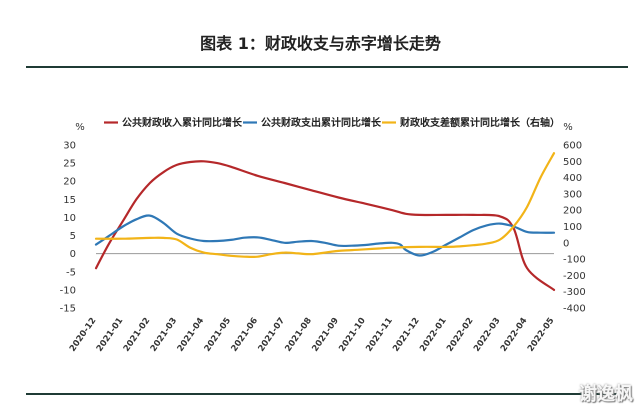  I want to click on legend-label-3: 财政收支差额累计同比增长（右轴）, so click(479, 122).